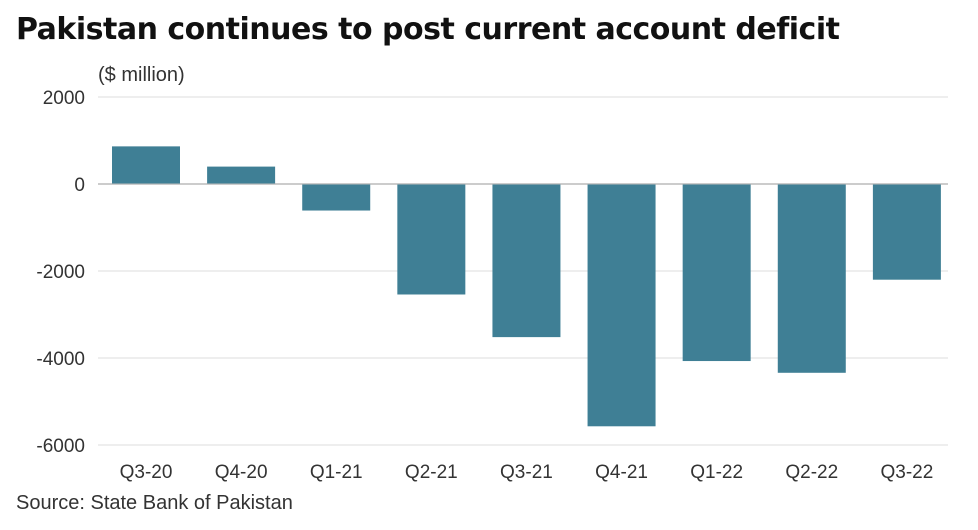 The image size is (978, 530). I want to click on y-tick-label: -2000, so click(60, 272).